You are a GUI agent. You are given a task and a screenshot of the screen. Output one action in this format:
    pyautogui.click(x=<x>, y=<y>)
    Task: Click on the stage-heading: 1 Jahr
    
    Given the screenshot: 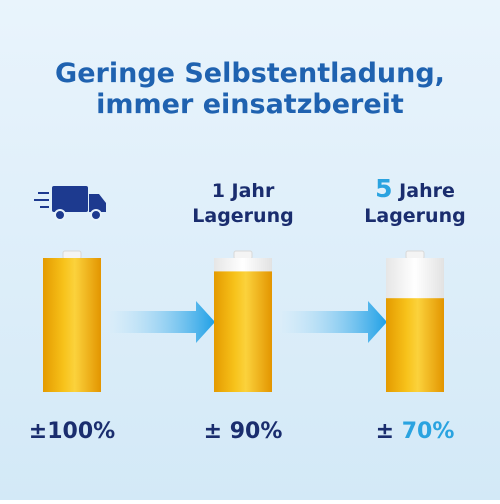 What is the action you would take?
    pyautogui.click(x=243, y=191)
    